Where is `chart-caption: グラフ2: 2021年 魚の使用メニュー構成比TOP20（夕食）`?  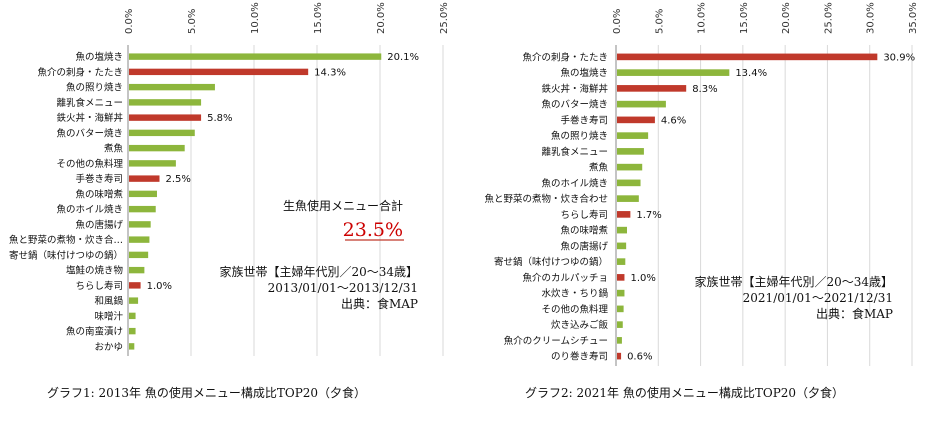 chart-caption: グラフ2: 2021年 魚の使用メニュー構成比TOP20（夕食） is located at coordinates (684, 392).